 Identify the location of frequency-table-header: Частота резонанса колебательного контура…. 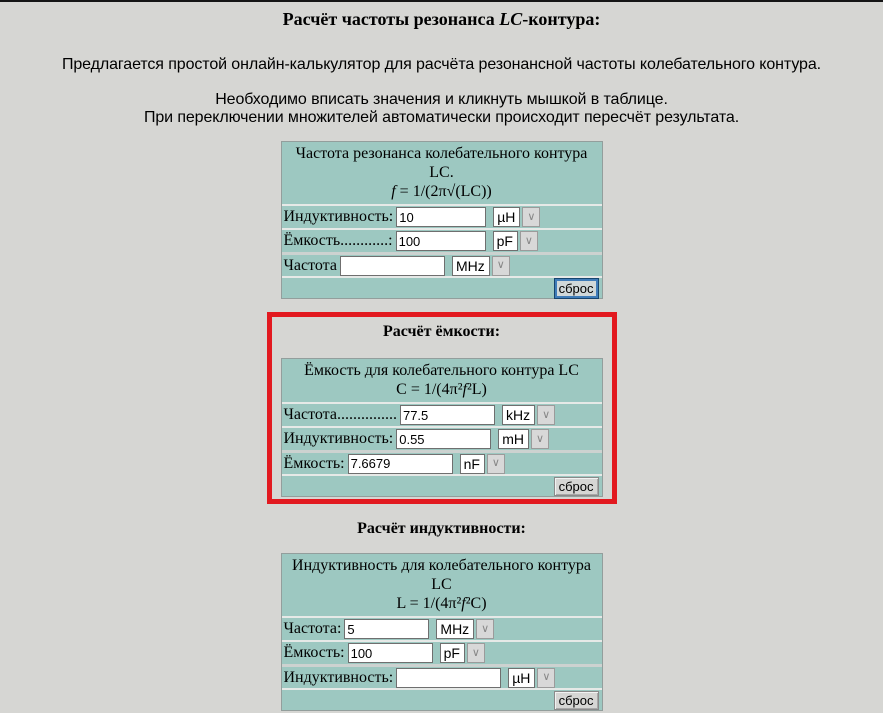
(442, 173).